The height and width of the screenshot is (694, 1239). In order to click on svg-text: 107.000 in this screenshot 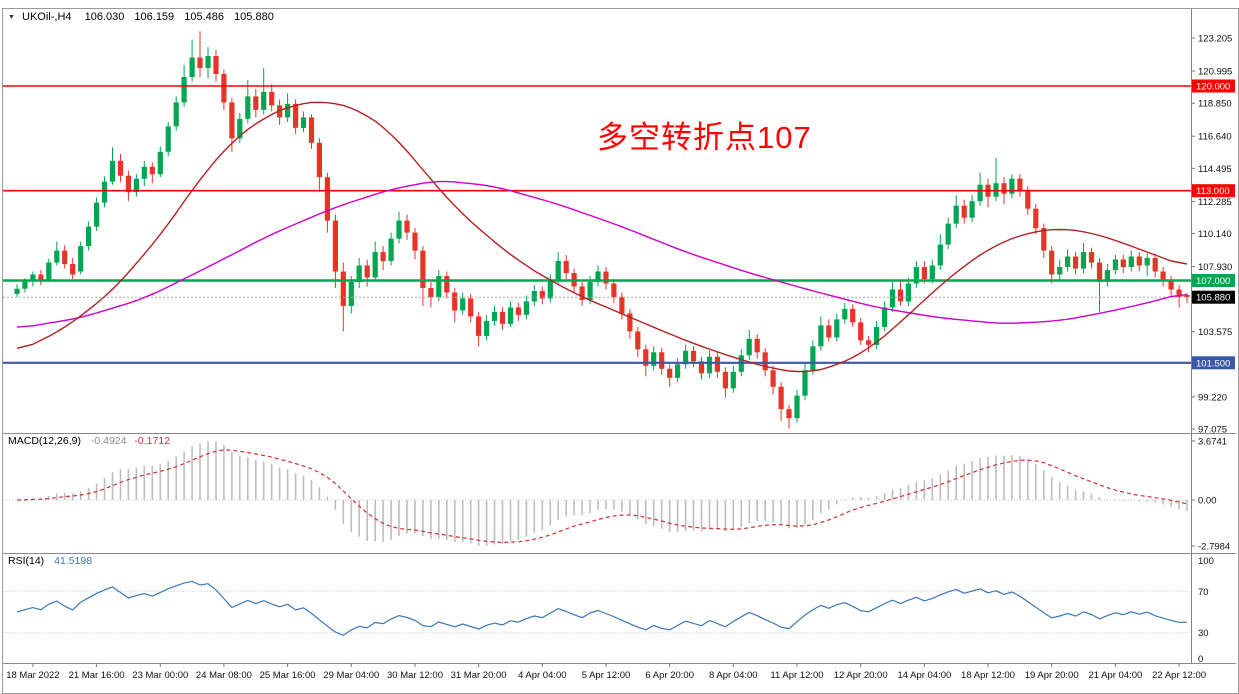, I will do `click(1213, 281)`.